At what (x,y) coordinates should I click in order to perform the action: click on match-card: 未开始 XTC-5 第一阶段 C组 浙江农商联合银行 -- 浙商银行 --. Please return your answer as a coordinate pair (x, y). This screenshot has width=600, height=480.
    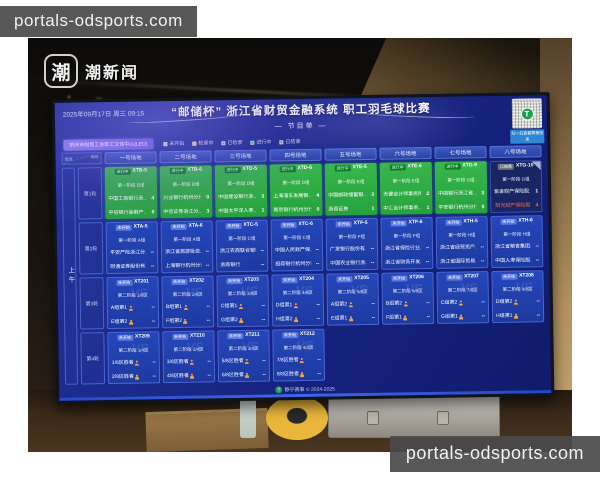
    Looking at the image, I should click on (242, 246).